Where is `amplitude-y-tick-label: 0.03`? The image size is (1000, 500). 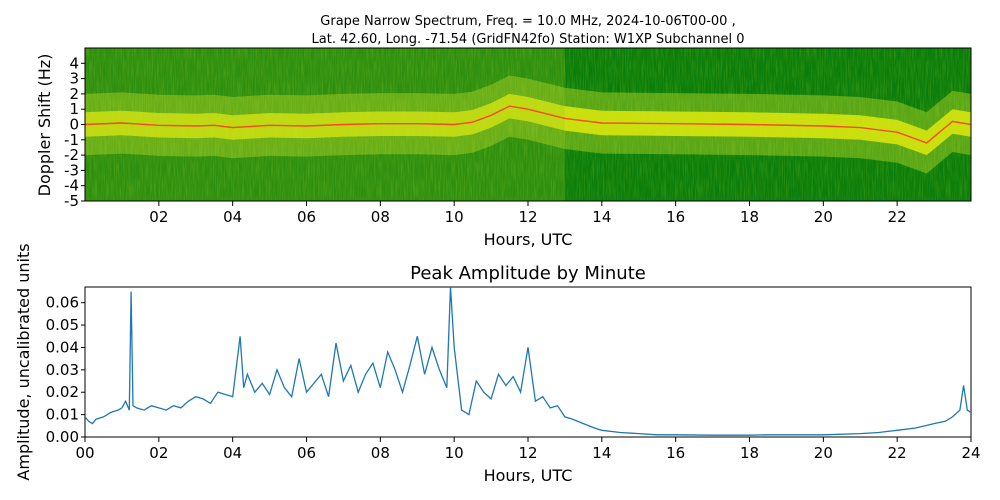
amplitude-y-tick-label: 0.03 is located at coordinates (62, 370).